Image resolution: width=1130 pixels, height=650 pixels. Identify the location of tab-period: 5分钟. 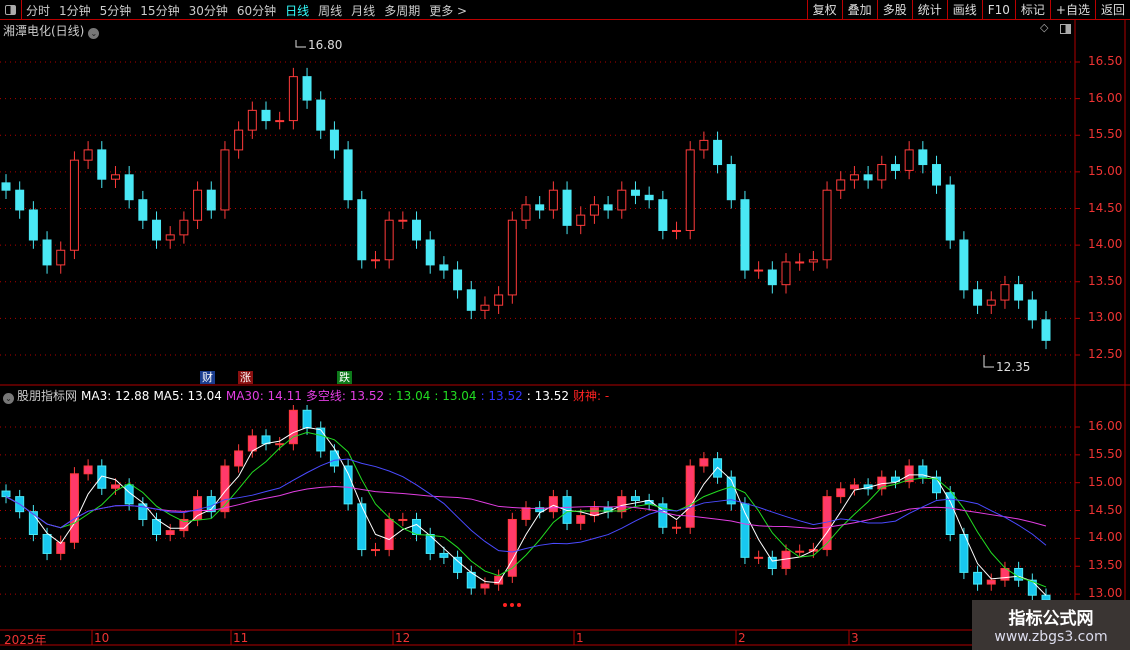
(115, 11).